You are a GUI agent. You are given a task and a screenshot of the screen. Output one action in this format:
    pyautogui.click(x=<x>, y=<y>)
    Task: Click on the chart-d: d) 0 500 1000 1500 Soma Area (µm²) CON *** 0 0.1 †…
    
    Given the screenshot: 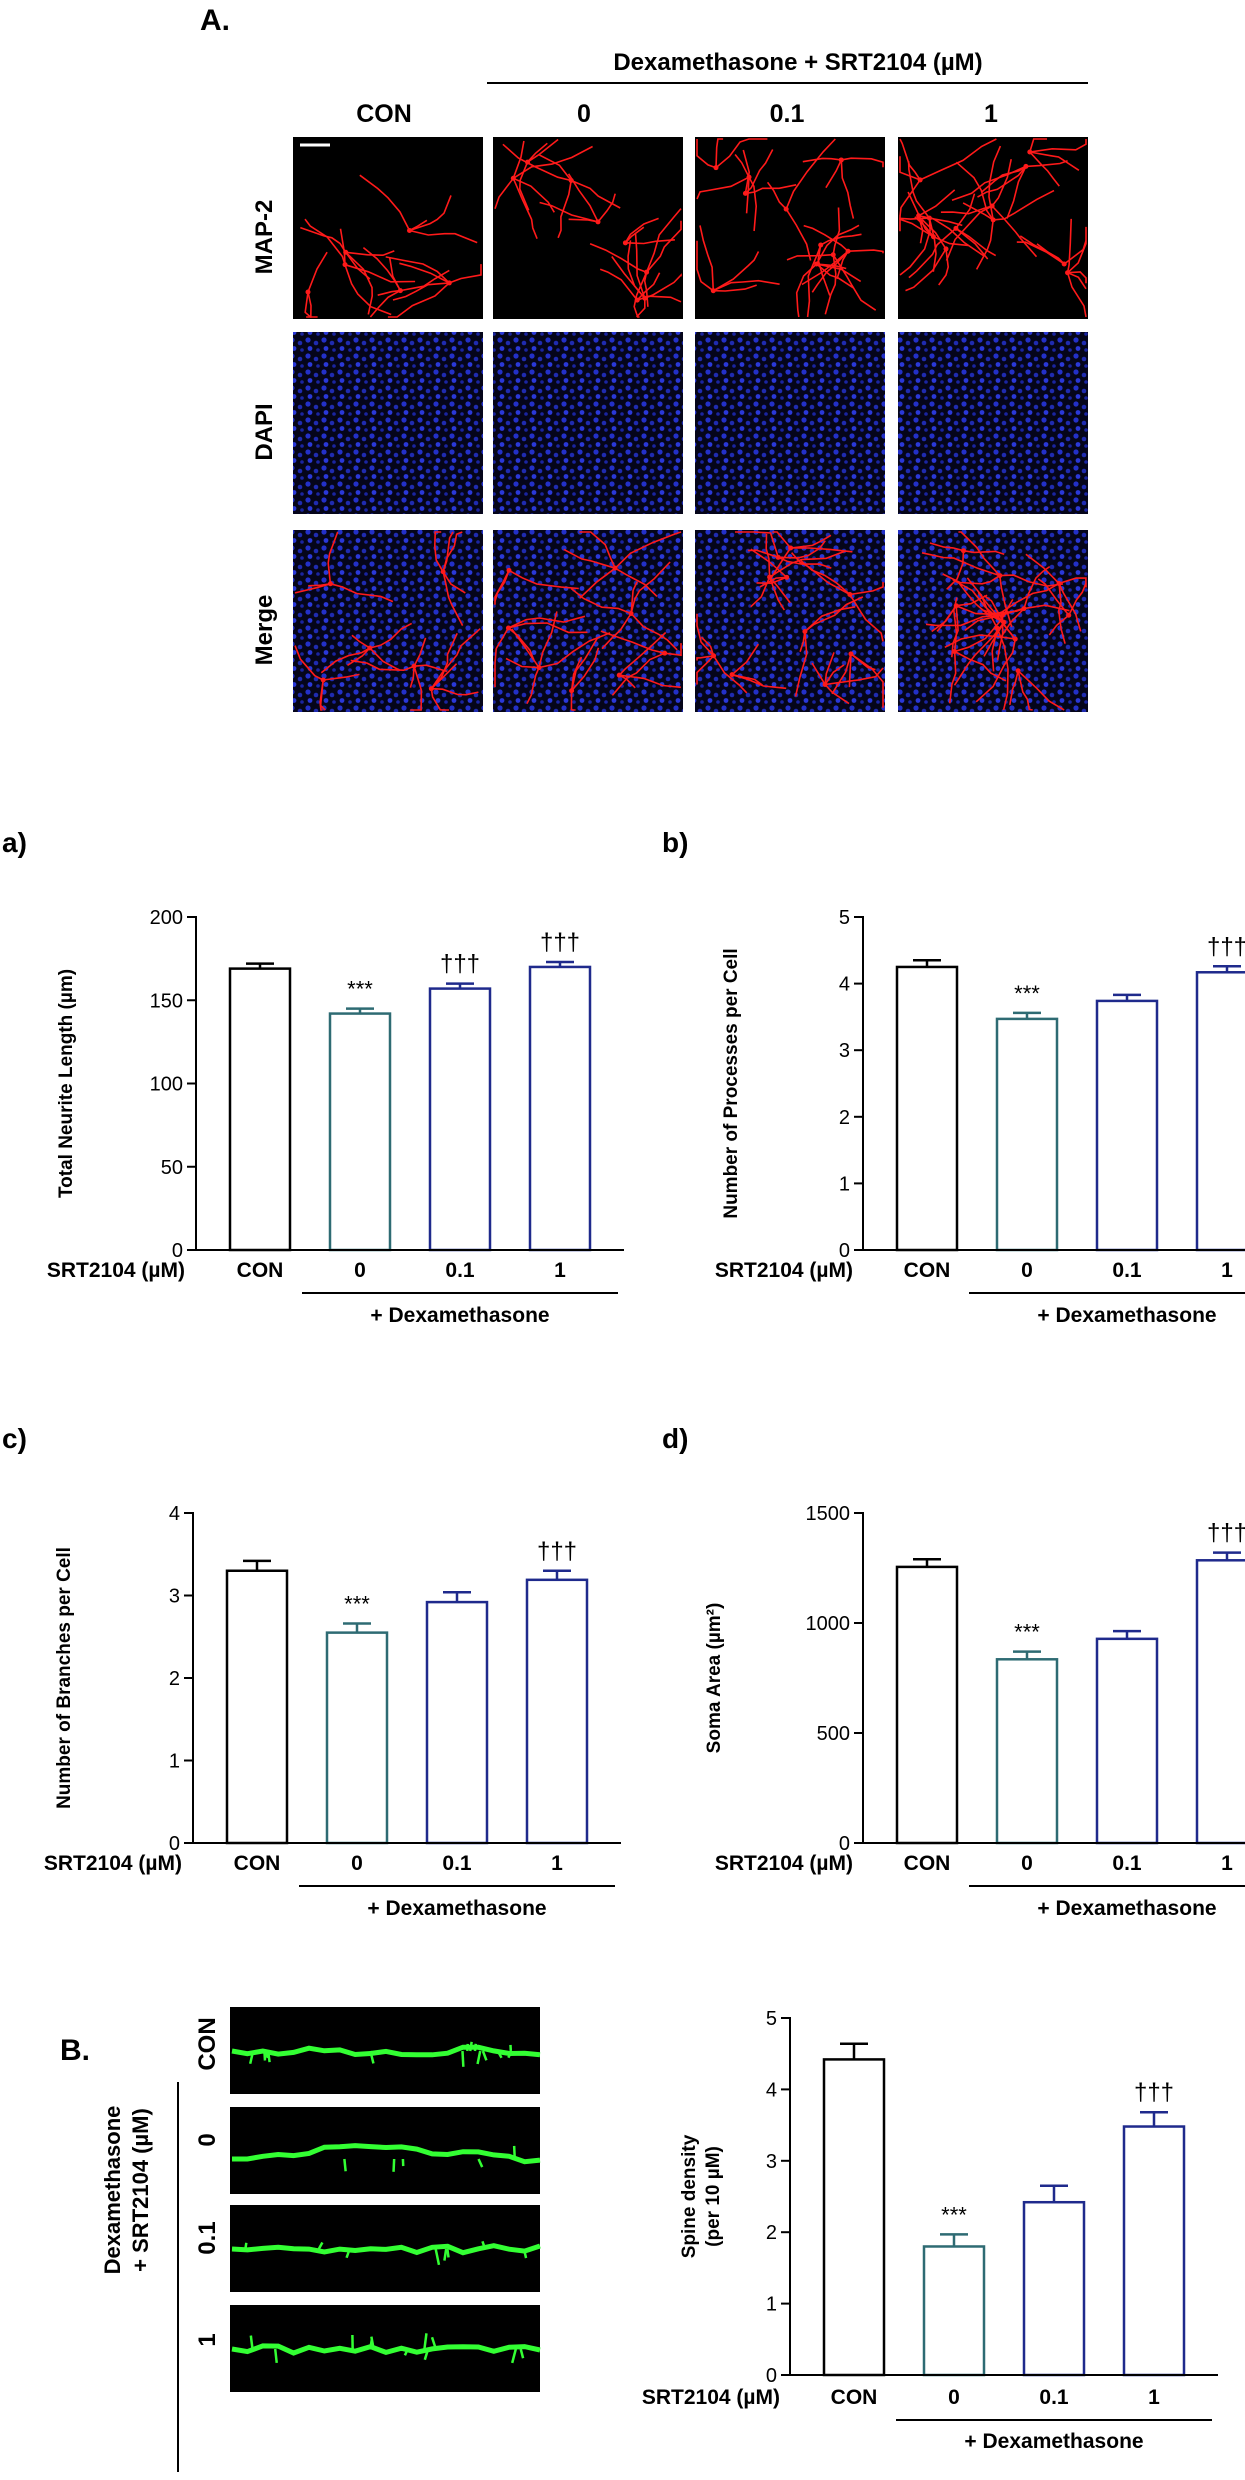 What is the action you would take?
    pyautogui.click(x=953, y=1671)
    